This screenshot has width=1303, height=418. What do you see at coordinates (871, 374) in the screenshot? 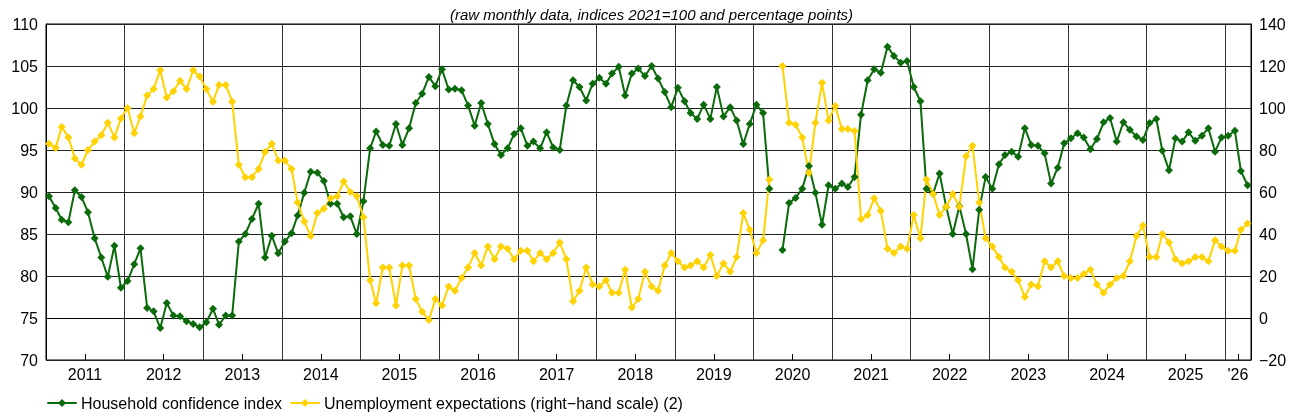
I see `x-tick-label: 2021` at bounding box center [871, 374].